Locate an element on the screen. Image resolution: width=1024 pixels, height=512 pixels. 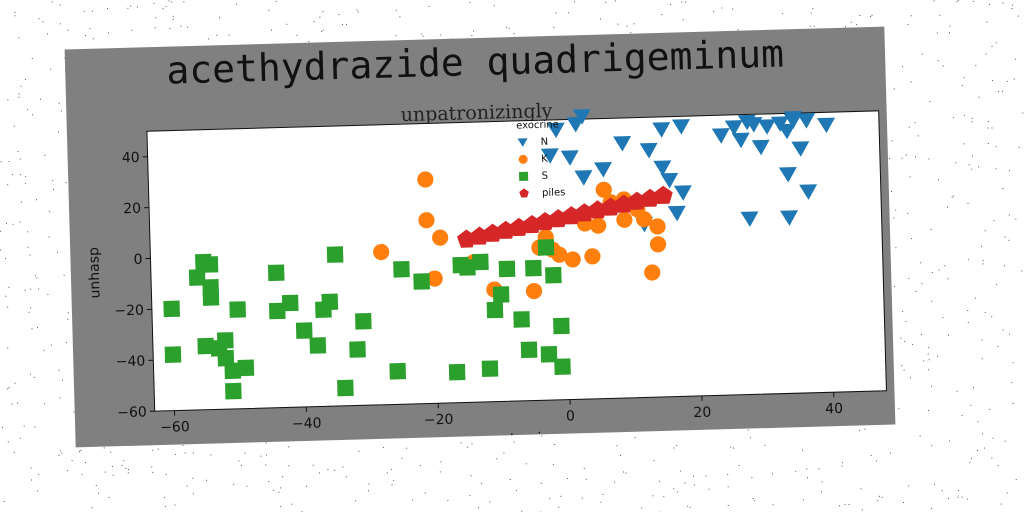
x-tick-label: 0 is located at coordinates (570, 416).